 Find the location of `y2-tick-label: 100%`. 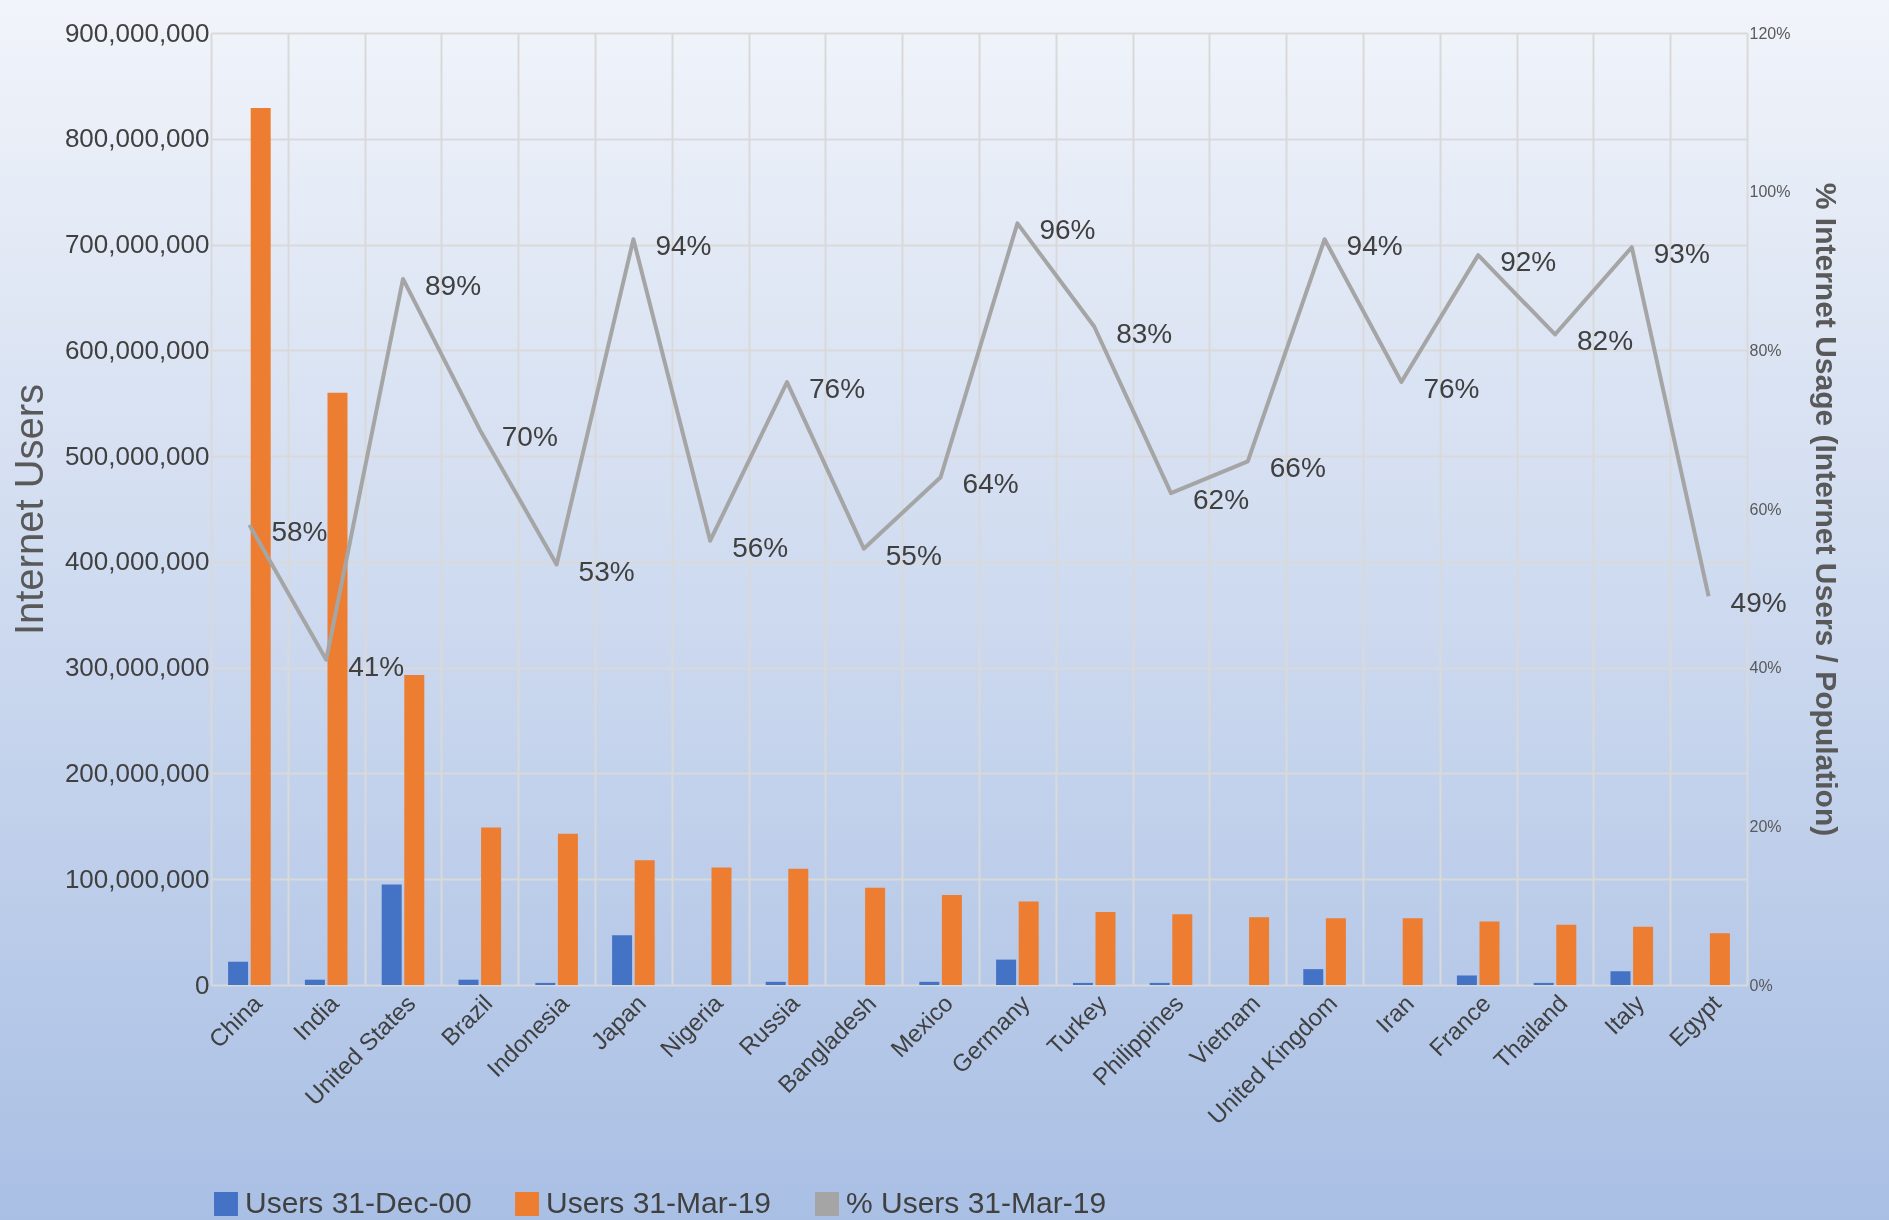

y2-tick-label: 100% is located at coordinates (1770, 192).